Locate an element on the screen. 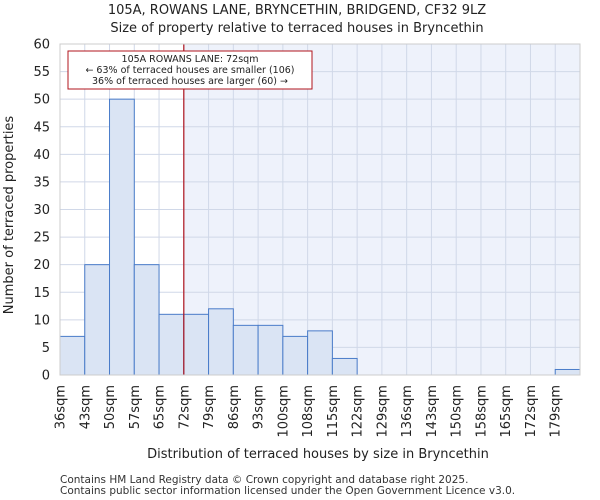 This screenshot has width=600, height=500. y-tick-label: 0 is located at coordinates (46, 376).